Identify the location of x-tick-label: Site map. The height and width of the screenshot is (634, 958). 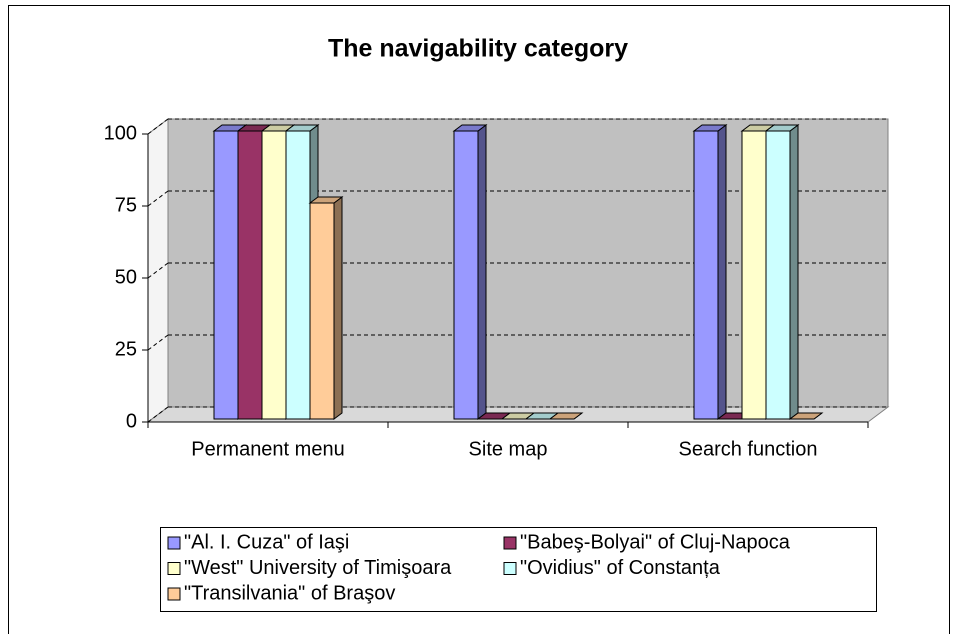
(508, 449).